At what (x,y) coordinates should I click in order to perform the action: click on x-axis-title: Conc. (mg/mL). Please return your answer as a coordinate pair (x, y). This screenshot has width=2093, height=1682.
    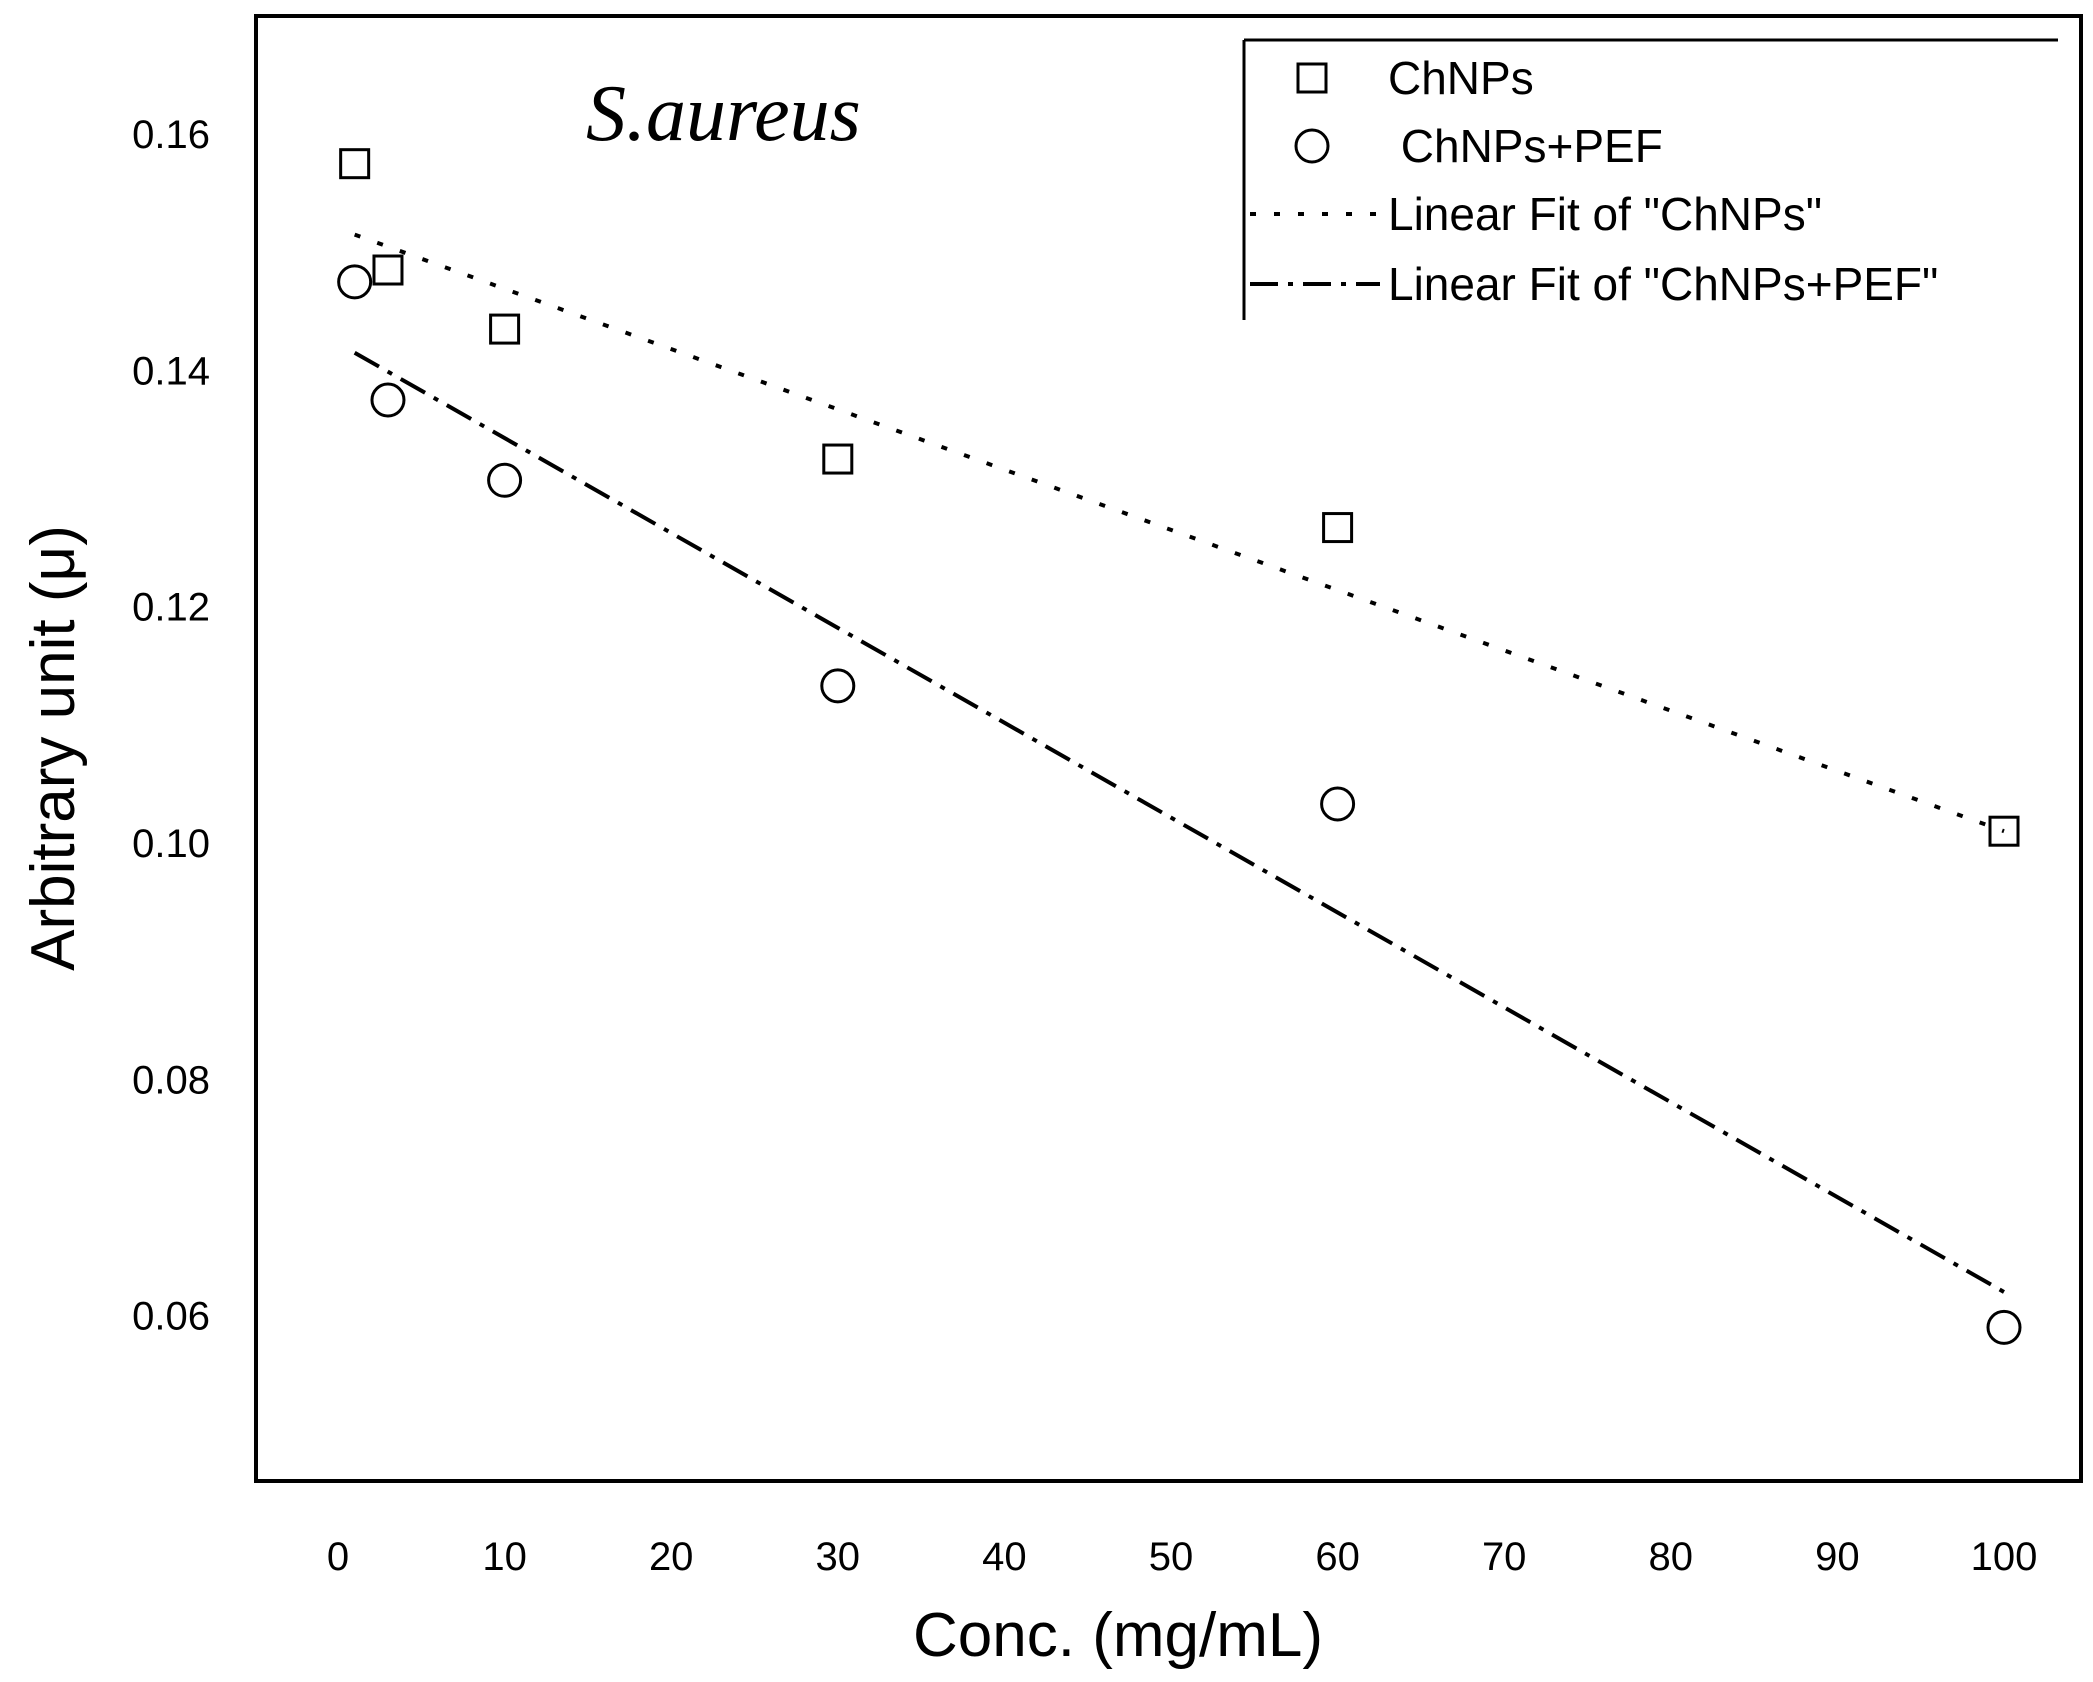
    Looking at the image, I should click on (1118, 1635).